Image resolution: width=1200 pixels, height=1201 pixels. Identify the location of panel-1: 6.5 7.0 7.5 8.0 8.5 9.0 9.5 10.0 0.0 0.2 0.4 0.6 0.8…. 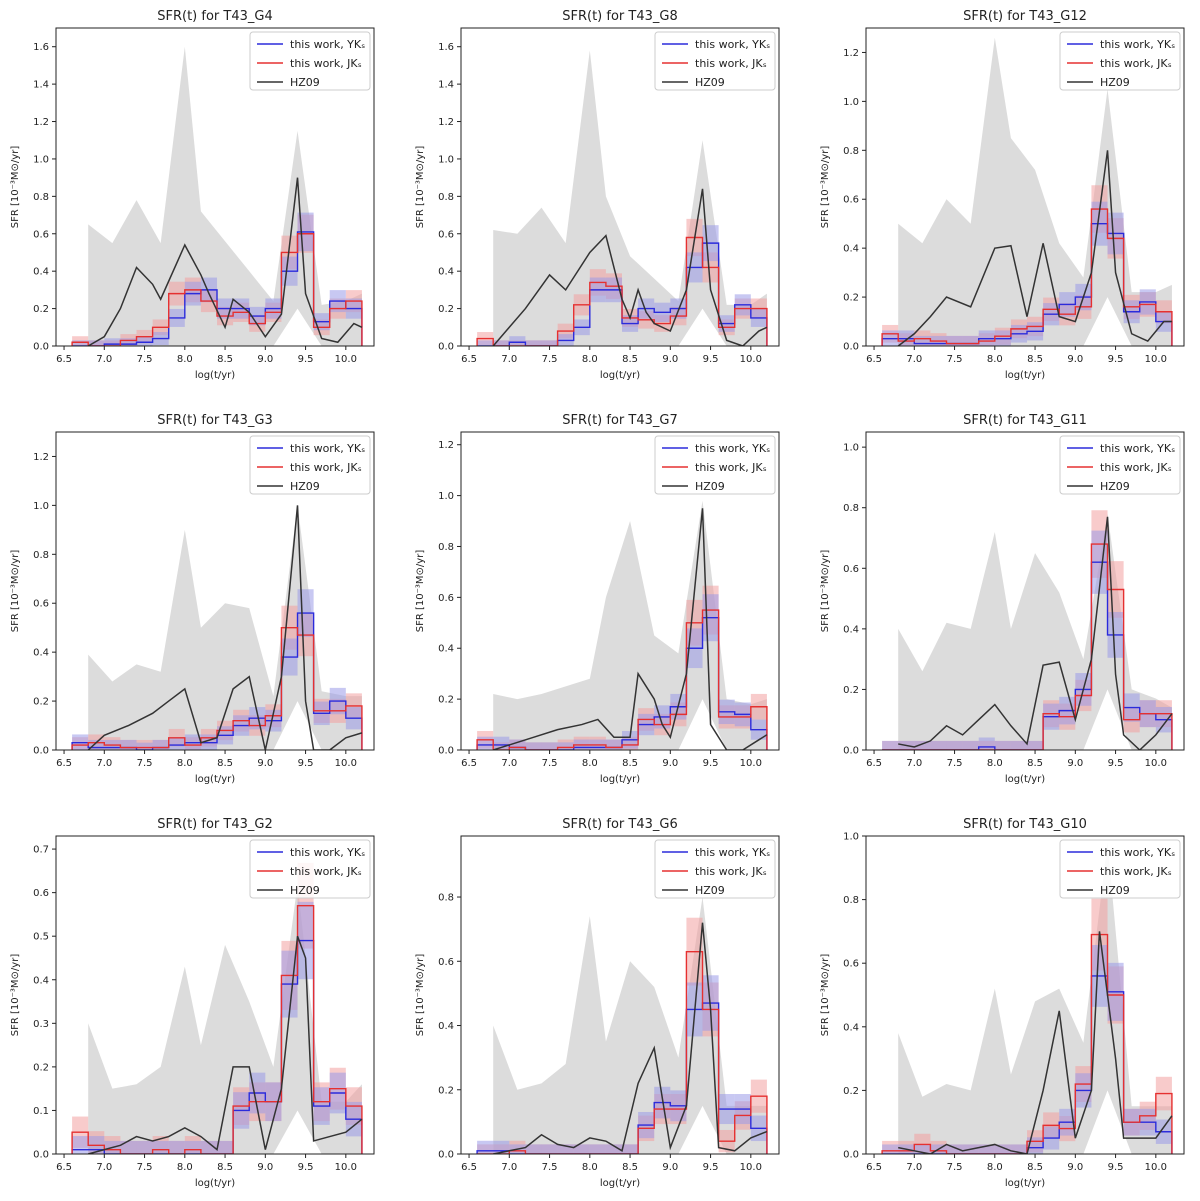
(192, 195).